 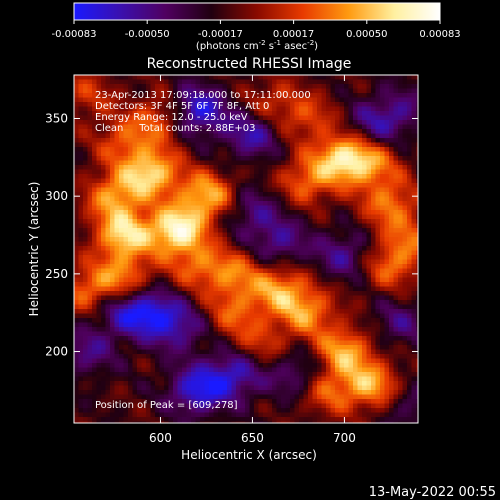 What do you see at coordinates (166, 405) in the screenshot?
I see `peak-position-label: Position of Peak = [609,278]` at bounding box center [166, 405].